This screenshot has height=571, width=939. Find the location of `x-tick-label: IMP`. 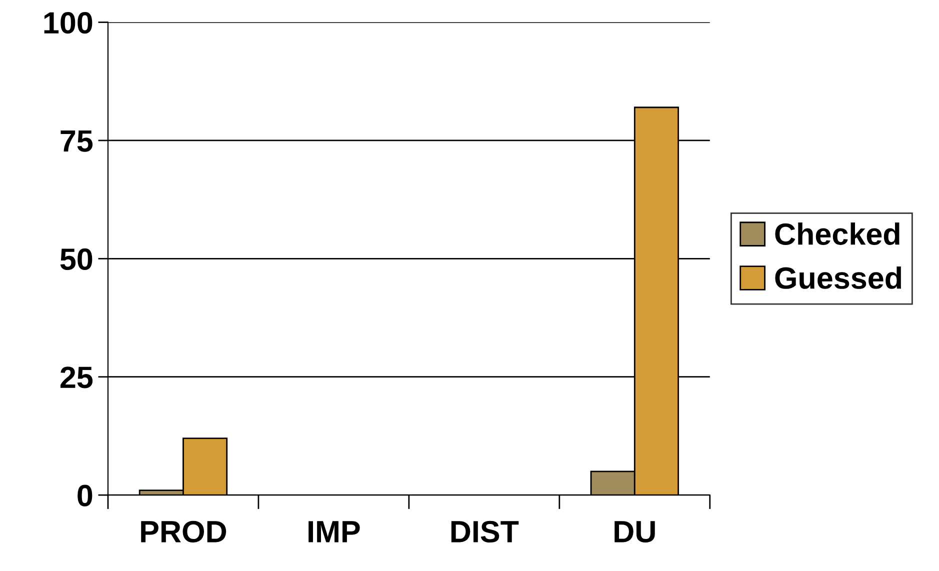

x-tick-label: IMP is located at coordinates (334, 531).